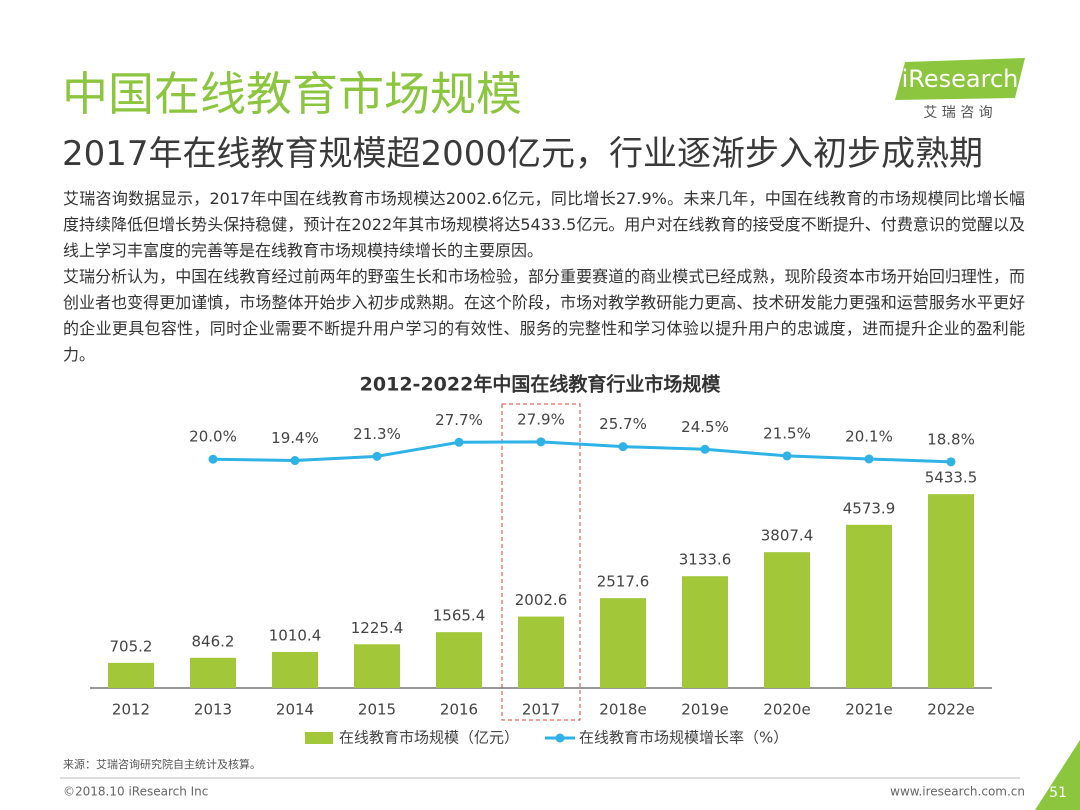 The height and width of the screenshot is (810, 1080). I want to click on line-label: 21.5%, so click(787, 433).